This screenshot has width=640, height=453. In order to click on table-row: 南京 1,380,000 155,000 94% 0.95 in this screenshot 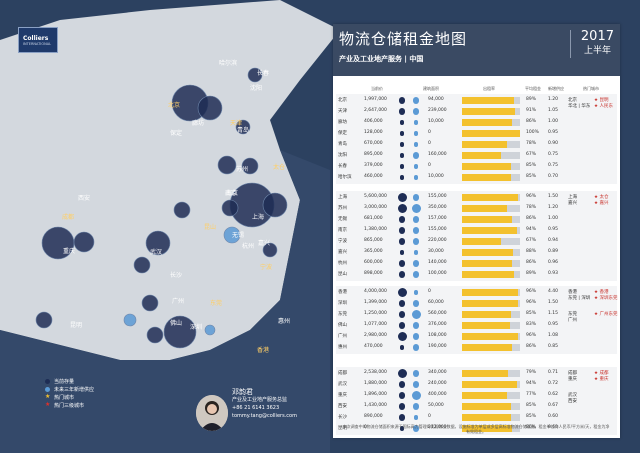, I will do `click(476, 230)`.